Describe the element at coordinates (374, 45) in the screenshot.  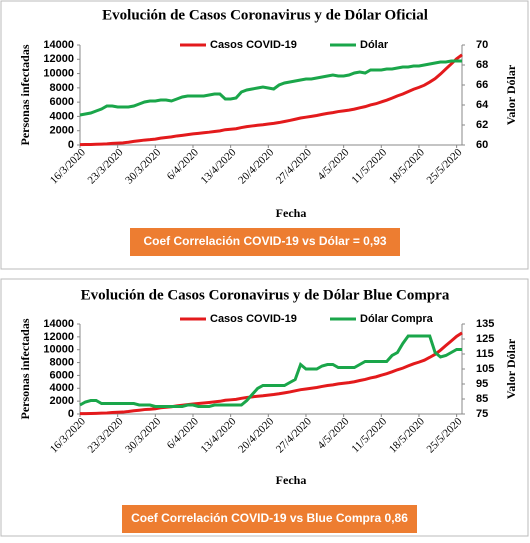
I see `legend-label: Dólar` at that location.